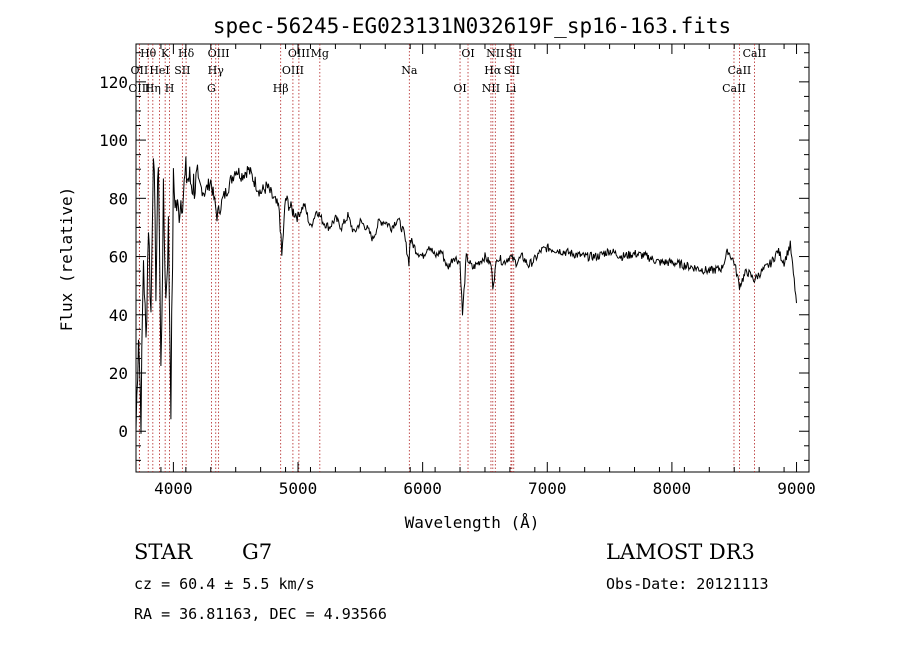  I want to click on spectral-line-label: Hγ, so click(216, 70).